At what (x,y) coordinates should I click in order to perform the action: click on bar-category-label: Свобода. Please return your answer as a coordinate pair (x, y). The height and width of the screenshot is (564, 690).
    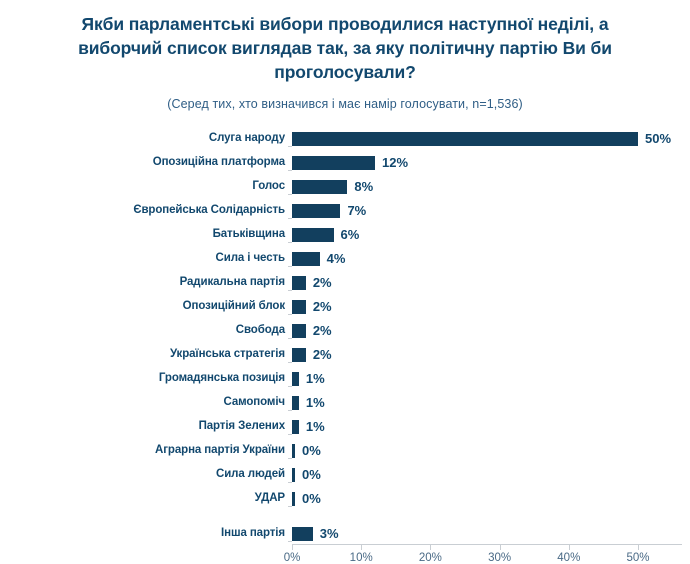
    Looking at the image, I should click on (260, 330).